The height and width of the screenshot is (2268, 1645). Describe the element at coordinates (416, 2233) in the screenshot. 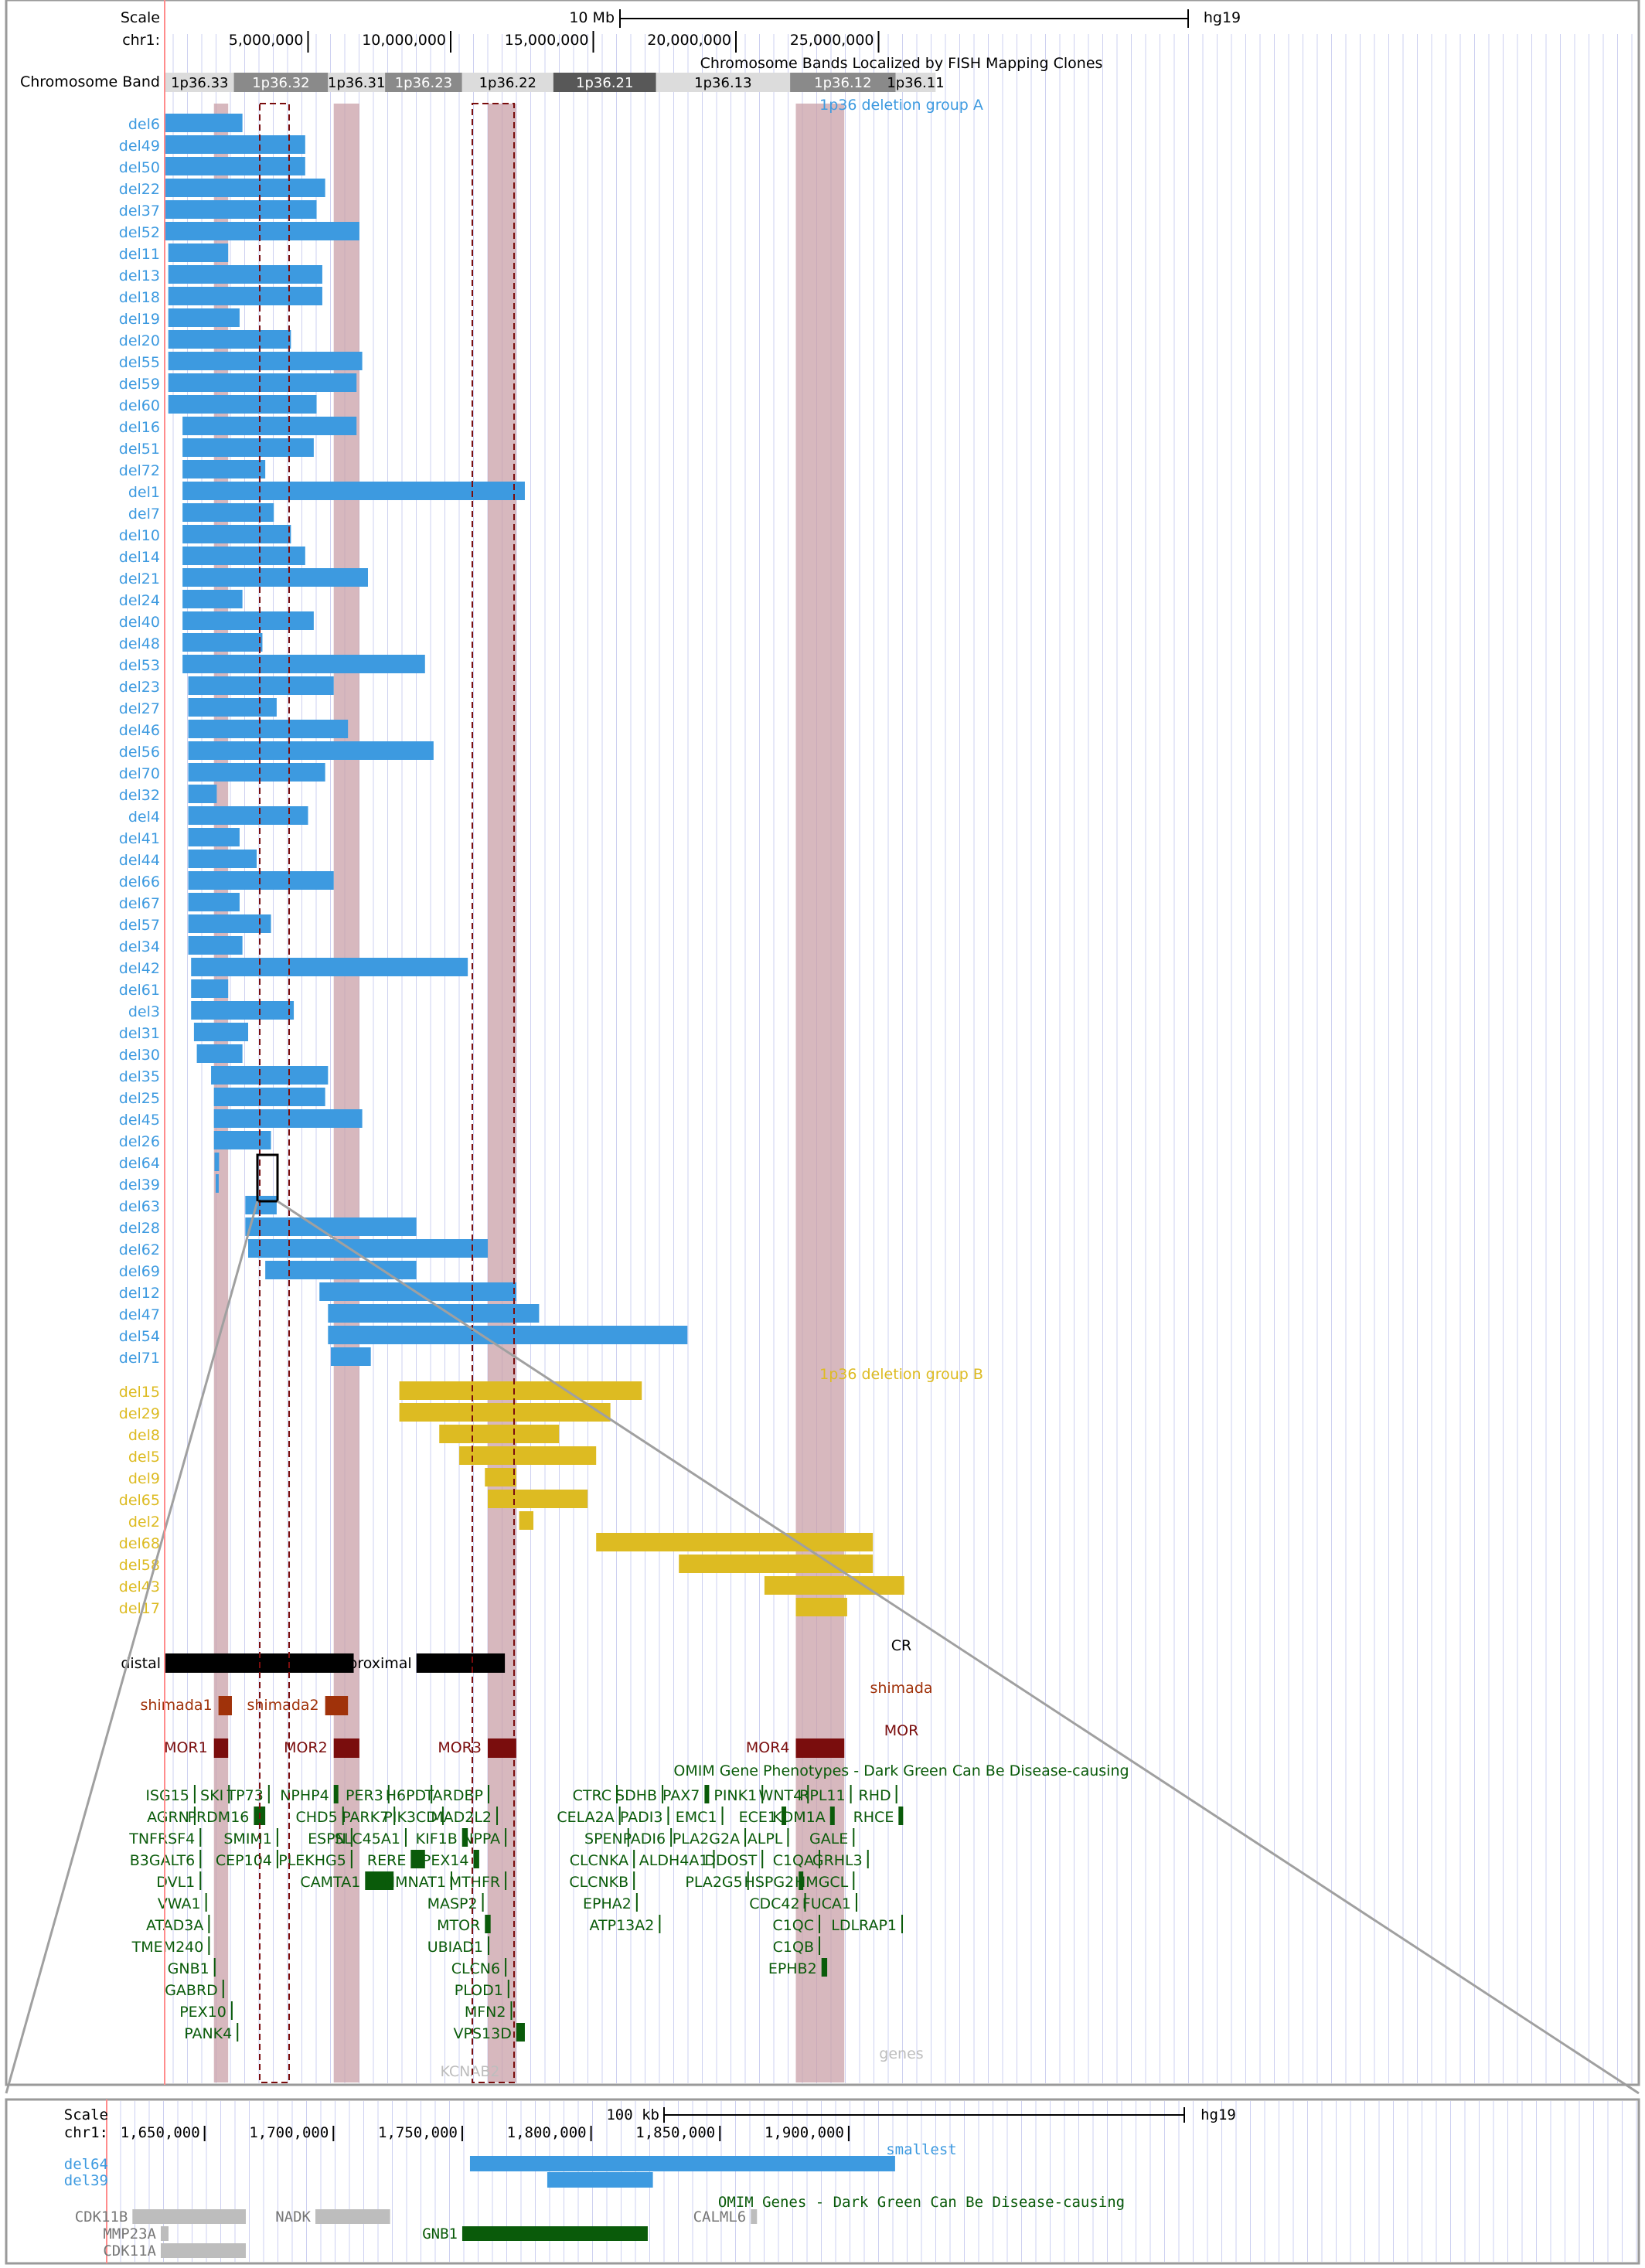

I see `lower-gene-track: CDK11B NADK CALML6 MMP23A GNB1 CDK11A` at that location.